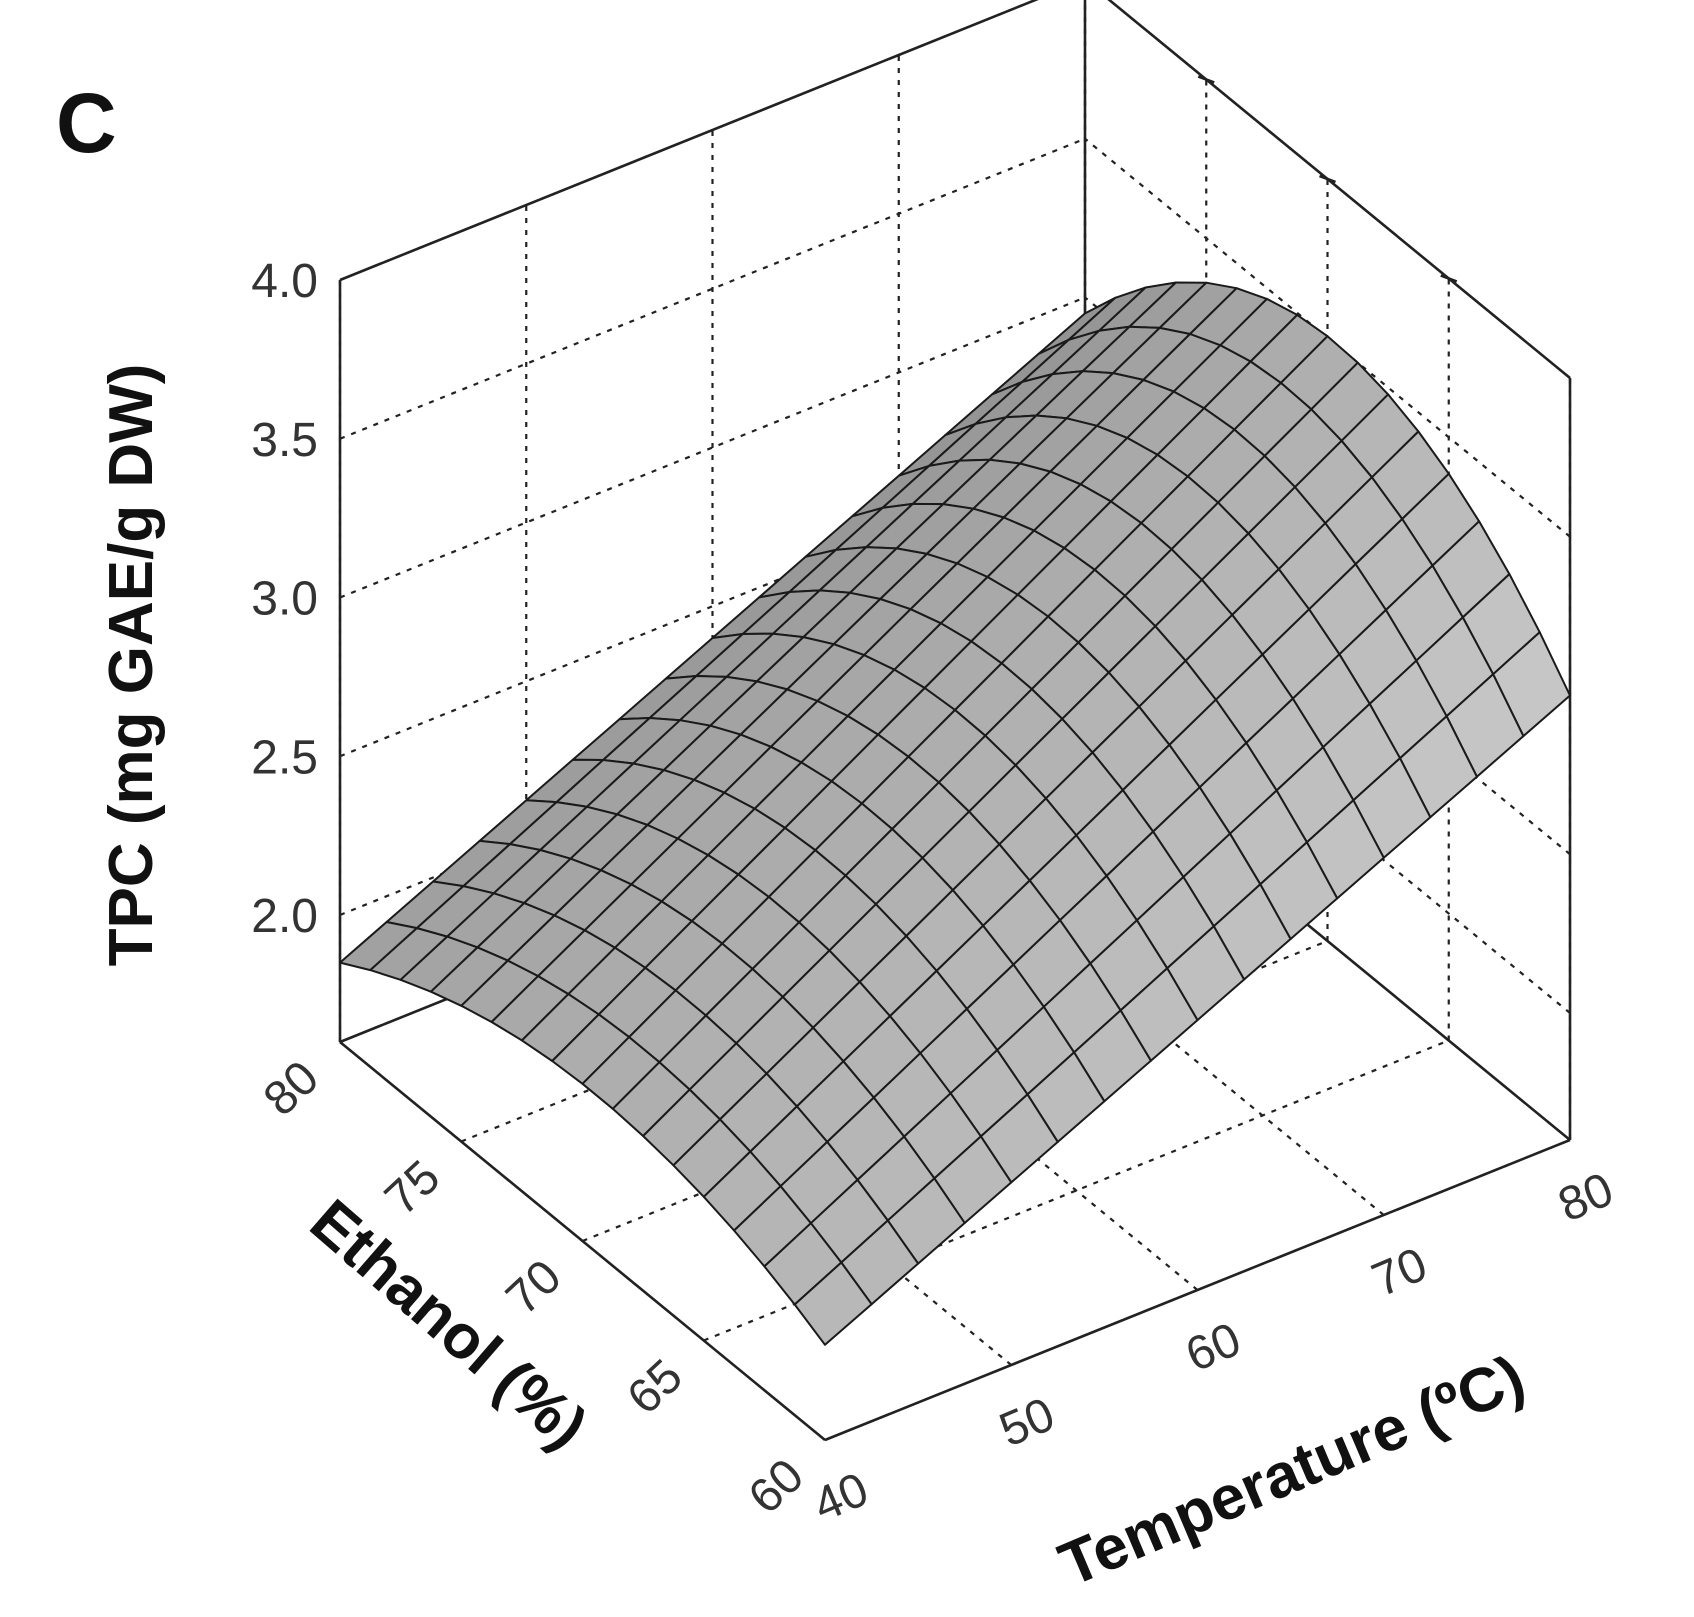 Image resolution: width=1694 pixels, height=1617 pixels. What do you see at coordinates (1400, 1273) in the screenshot?
I see `x-tick-label: 70` at bounding box center [1400, 1273].